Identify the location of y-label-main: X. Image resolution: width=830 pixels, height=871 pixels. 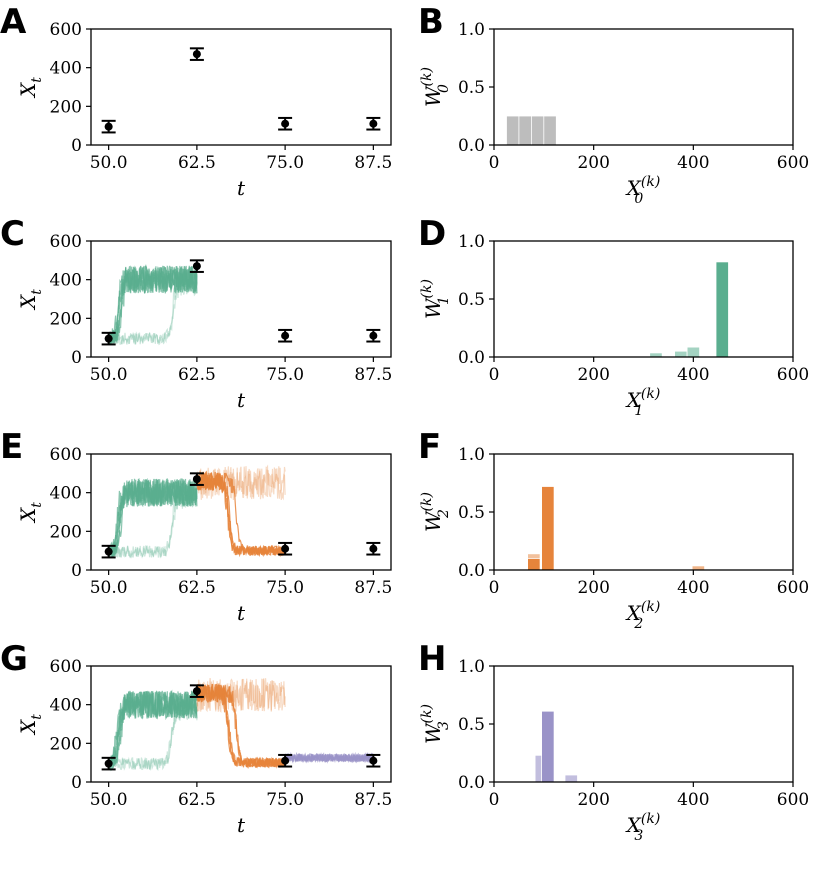
(28, 515).